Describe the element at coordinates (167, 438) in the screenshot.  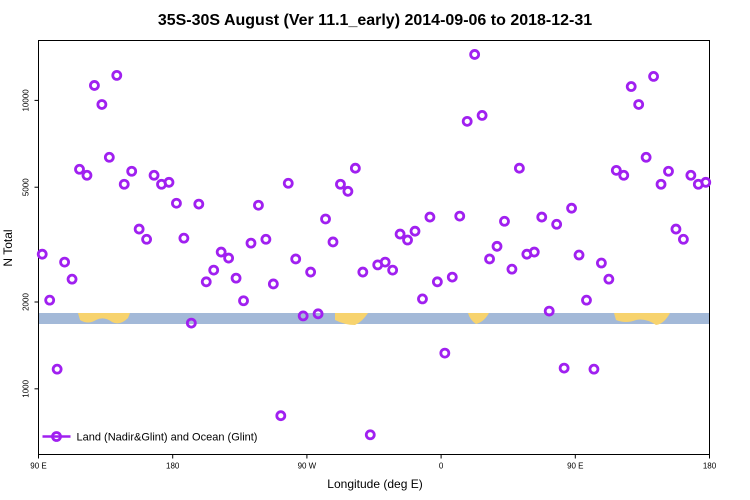
I see `legend-label: Land (Nadir&Glint) and Ocean (Glint)` at that location.